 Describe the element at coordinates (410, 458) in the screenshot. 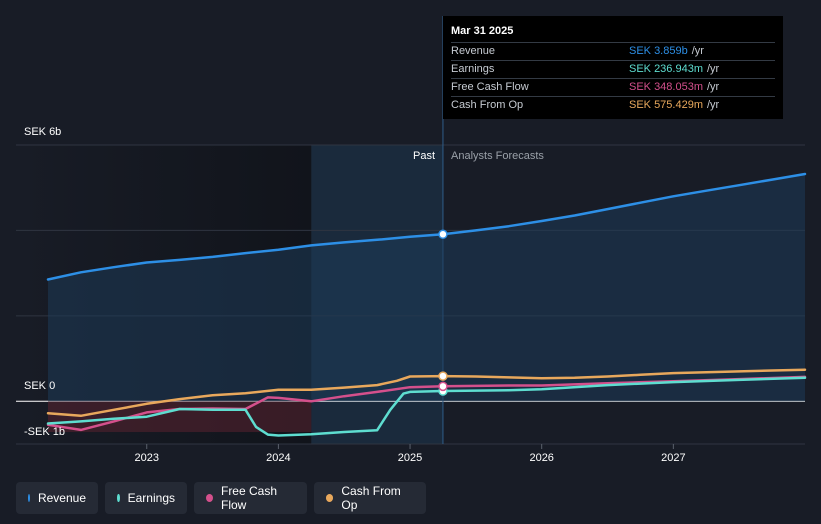

I see `x-tick-label: 2025` at that location.